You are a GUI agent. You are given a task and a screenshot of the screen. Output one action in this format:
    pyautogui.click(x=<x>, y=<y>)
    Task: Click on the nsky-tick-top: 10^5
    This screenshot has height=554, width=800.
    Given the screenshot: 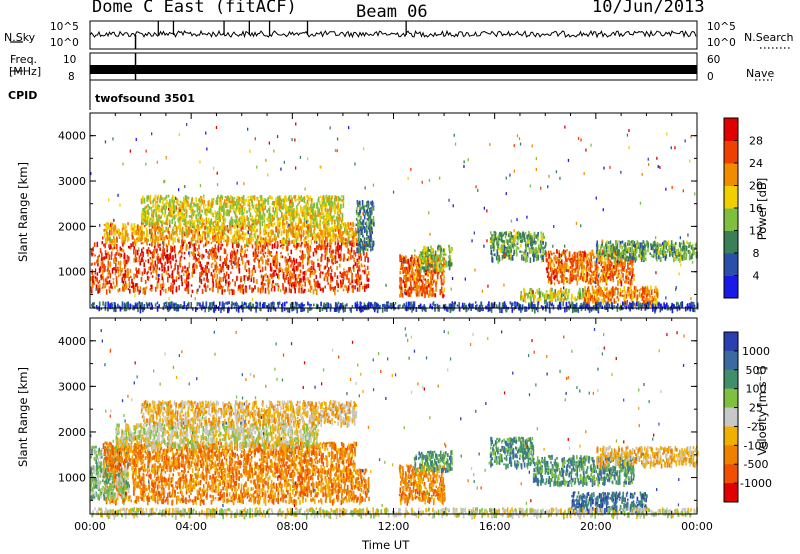 What is the action you would take?
    pyautogui.click(x=64, y=27)
    